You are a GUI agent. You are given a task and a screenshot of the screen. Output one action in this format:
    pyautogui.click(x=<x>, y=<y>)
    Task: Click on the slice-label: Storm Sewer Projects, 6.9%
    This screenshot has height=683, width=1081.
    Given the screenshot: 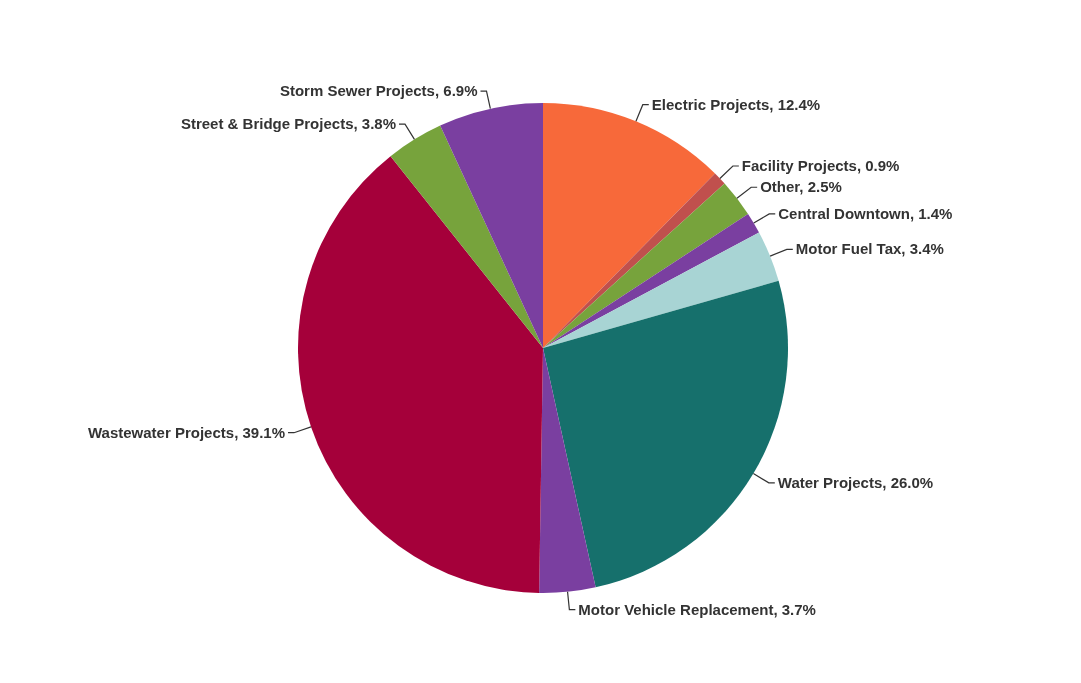 What is the action you would take?
    pyautogui.click(x=378, y=91)
    